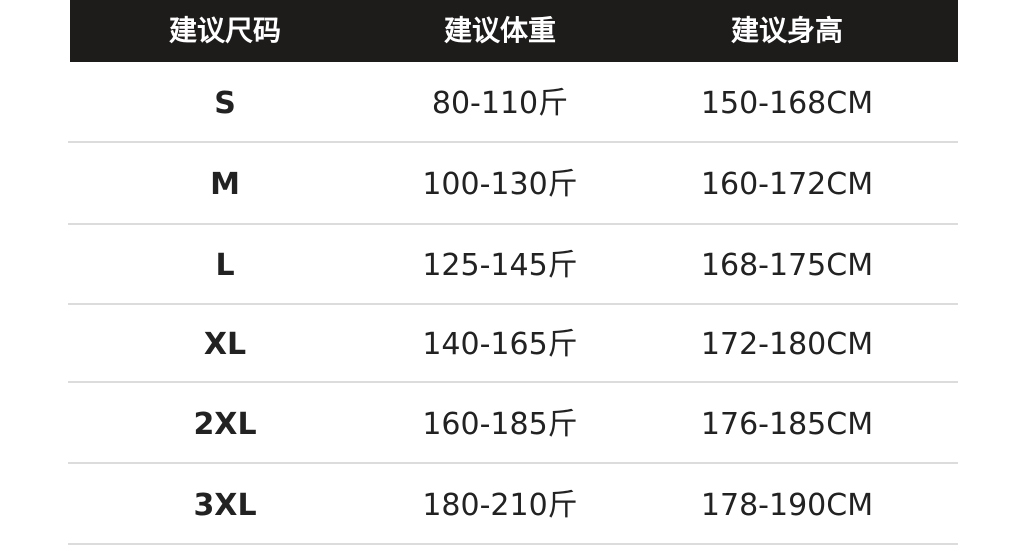 The height and width of the screenshot is (560, 1024). I want to click on header-weight: 建议体重, so click(499, 30).